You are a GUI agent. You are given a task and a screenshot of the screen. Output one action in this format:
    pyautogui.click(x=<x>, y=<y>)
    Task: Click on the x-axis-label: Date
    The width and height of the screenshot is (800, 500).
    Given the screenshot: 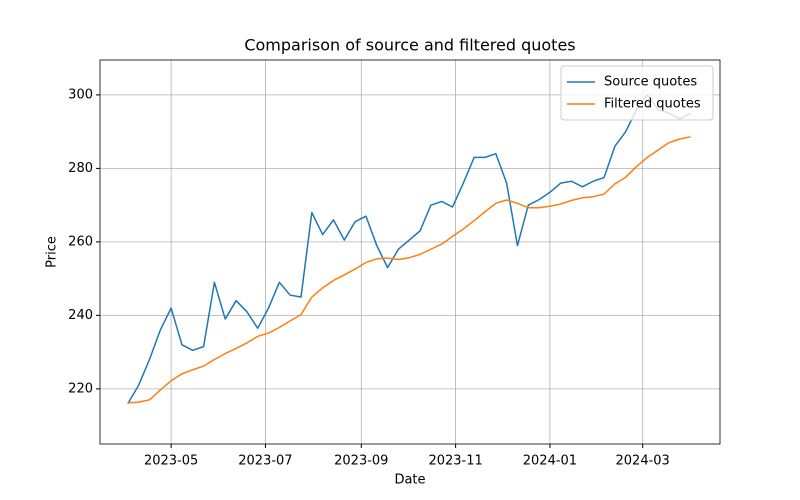 What is the action you would take?
    pyautogui.click(x=409, y=480)
    